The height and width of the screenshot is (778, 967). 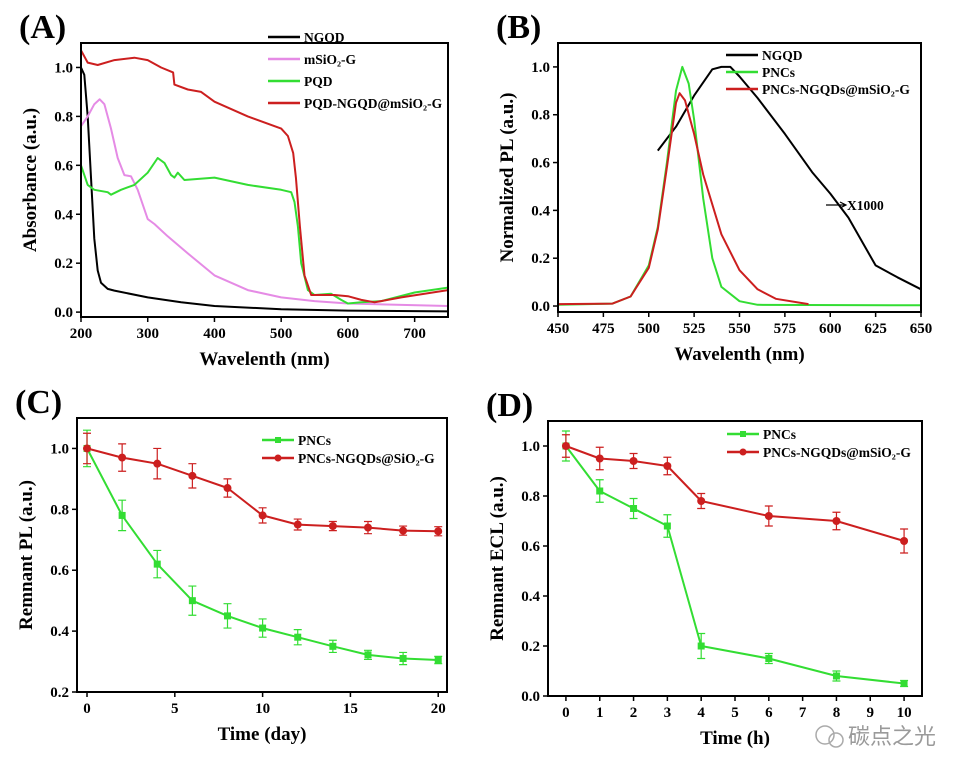 I want to click on x-tick-label: 20, so click(x=438, y=709).